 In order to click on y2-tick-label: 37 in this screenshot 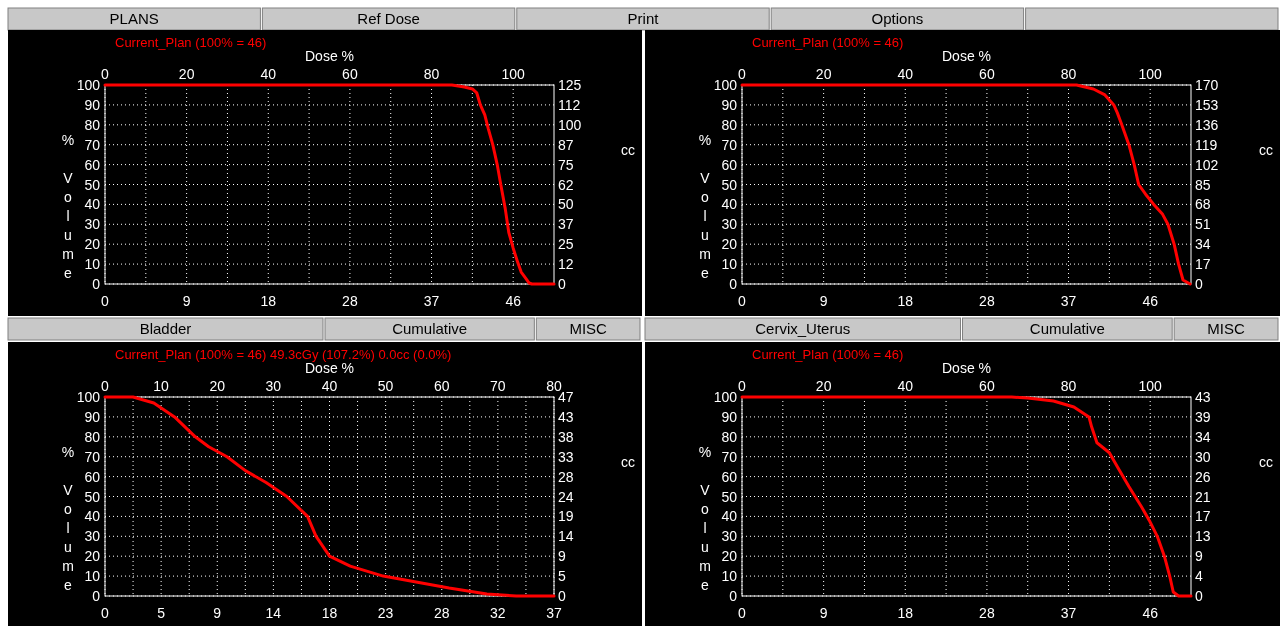, I will do `click(566, 224)`.